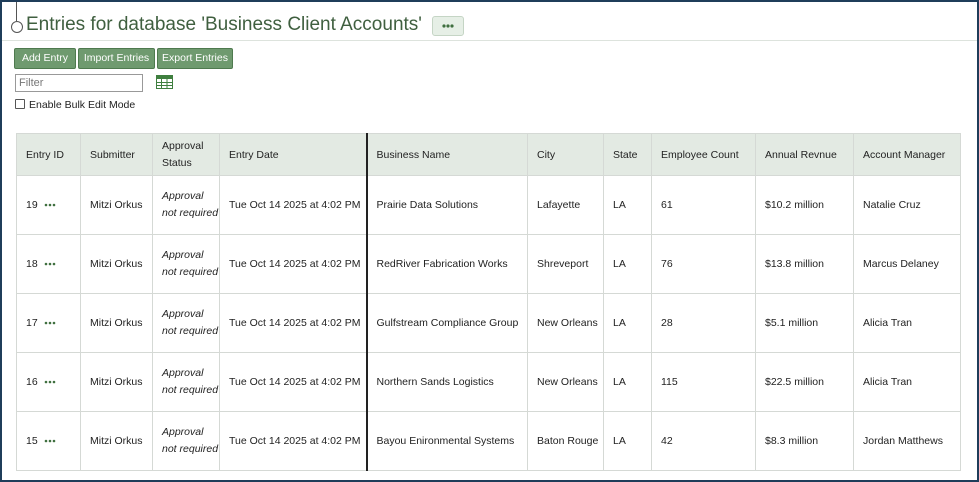 Image resolution: width=979 pixels, height=482 pixels. Describe the element at coordinates (186, 154) in the screenshot. I see `column-header: Approval Status` at that location.